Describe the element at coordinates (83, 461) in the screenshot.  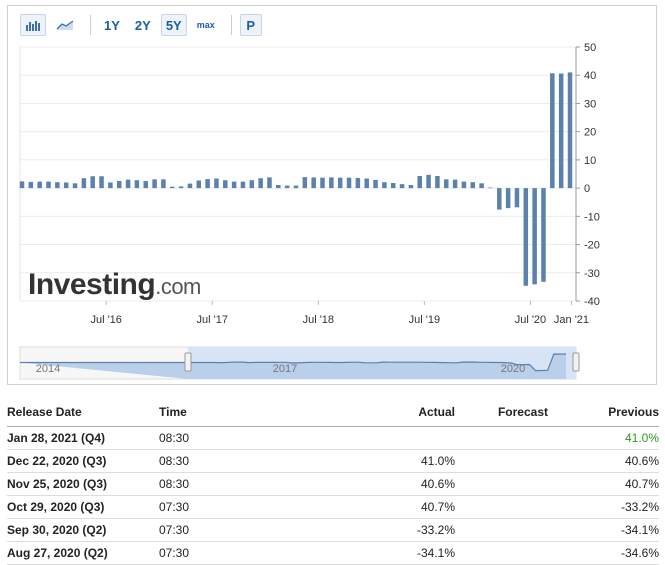
I see `release-date-cell: Dec 22, 2020 (Q3)` at that location.